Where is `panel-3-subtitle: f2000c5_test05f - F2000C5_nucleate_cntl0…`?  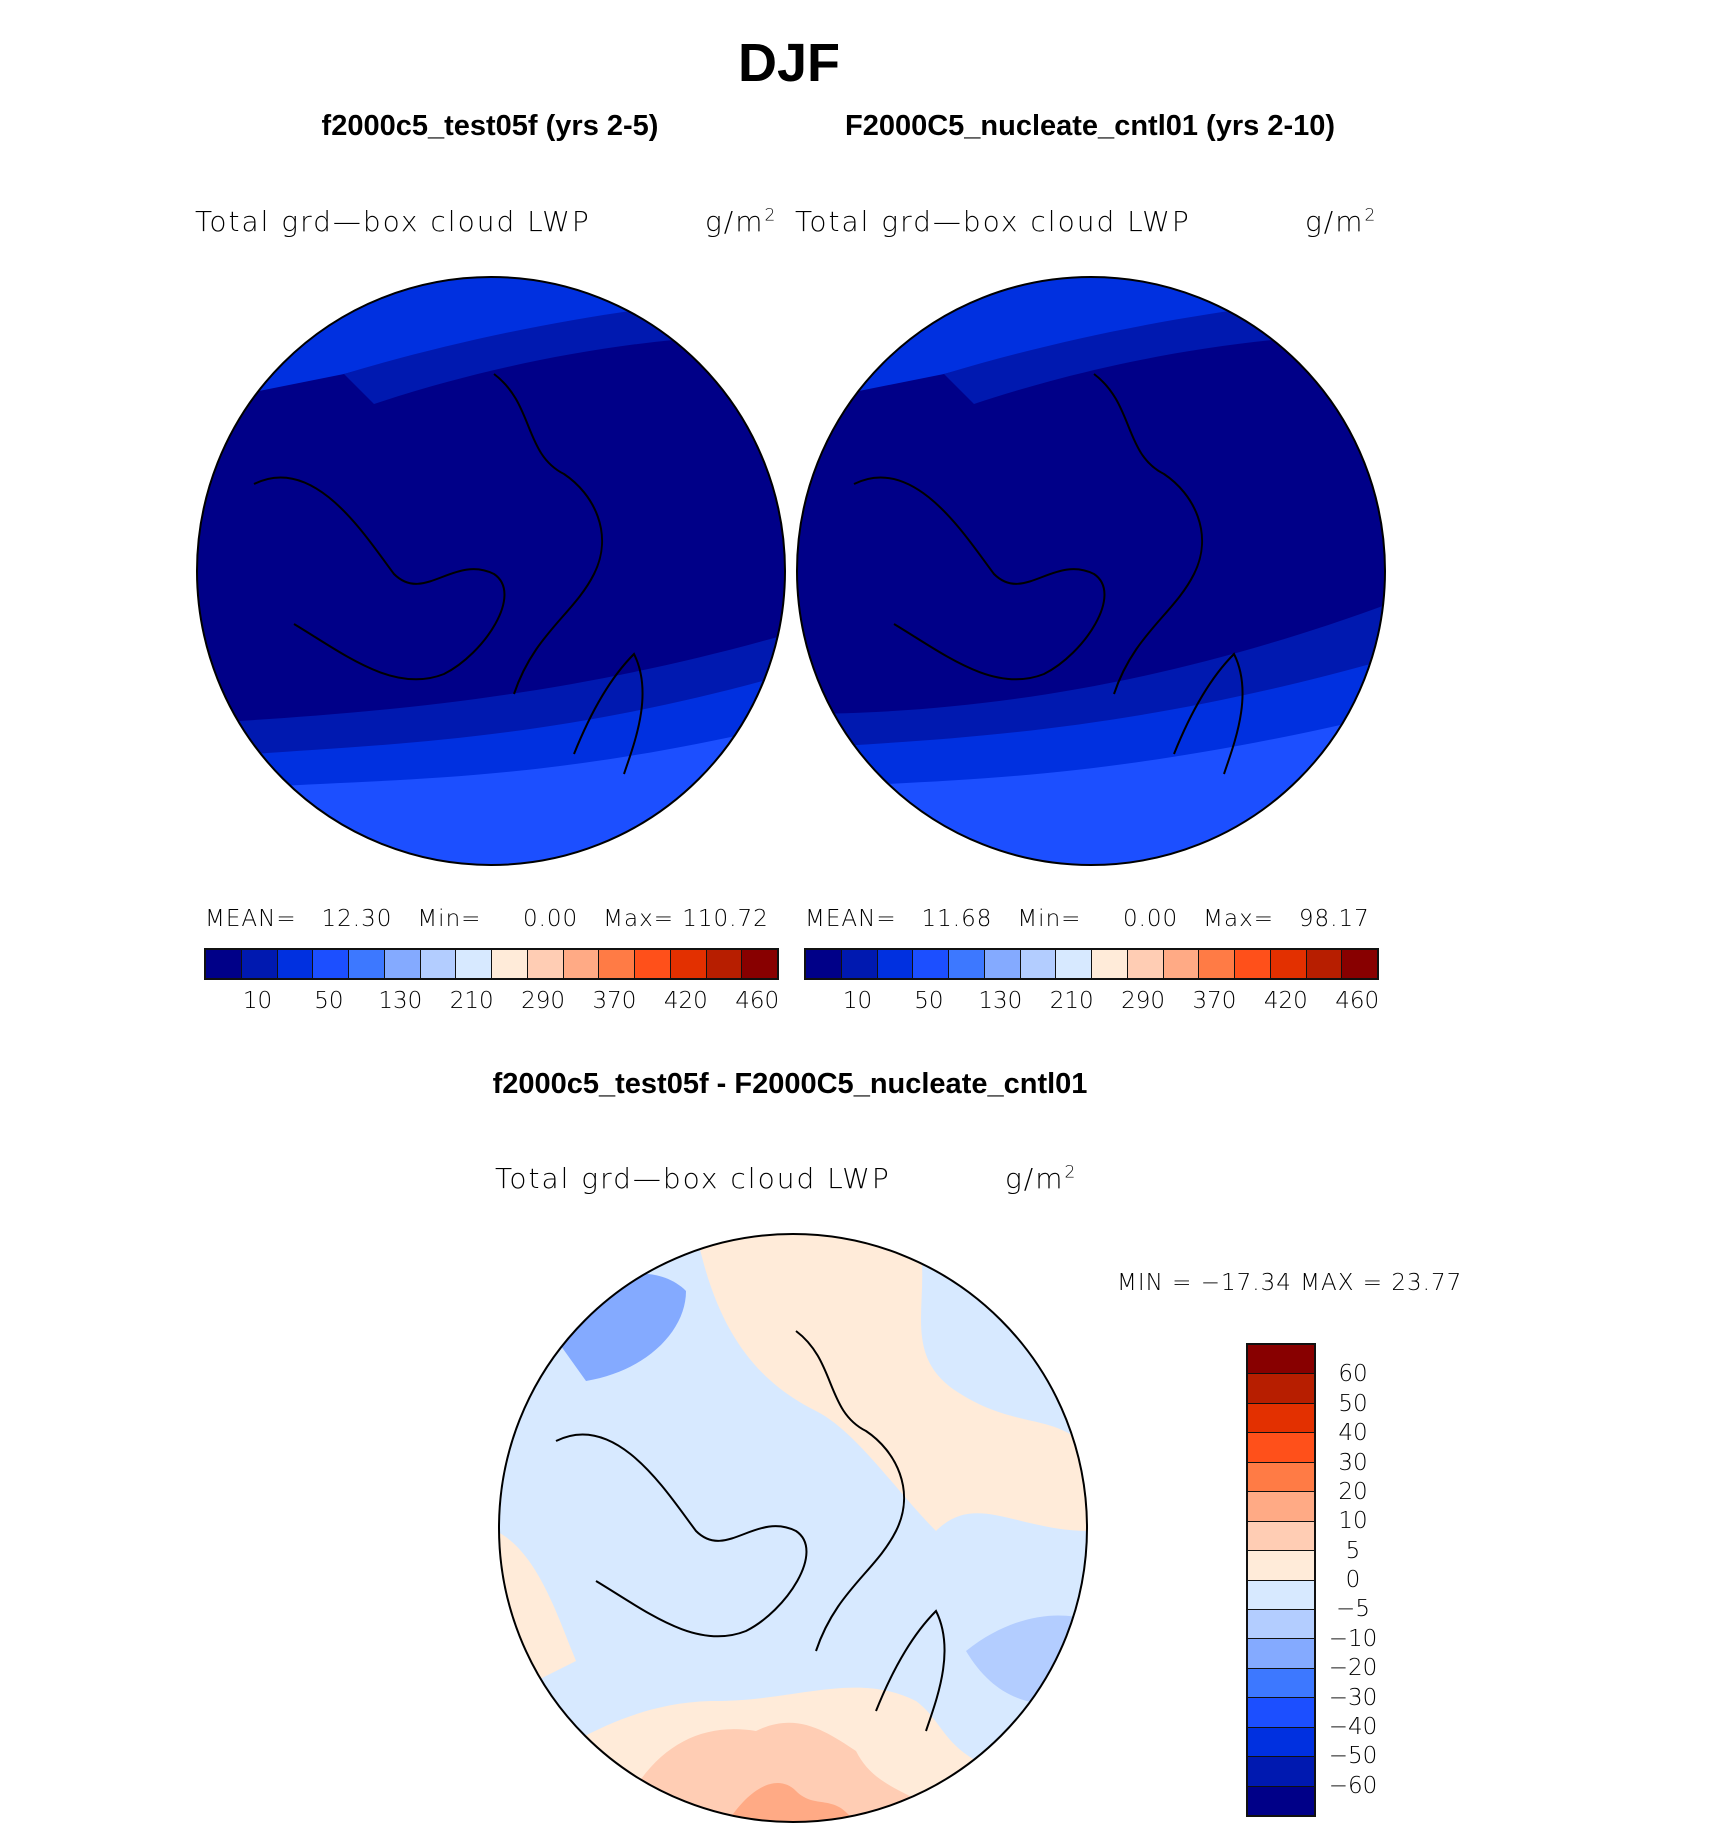 panel-3-subtitle: f2000c5_test05f - F2000C5_nucleate_cntl0… is located at coordinates (790, 1084).